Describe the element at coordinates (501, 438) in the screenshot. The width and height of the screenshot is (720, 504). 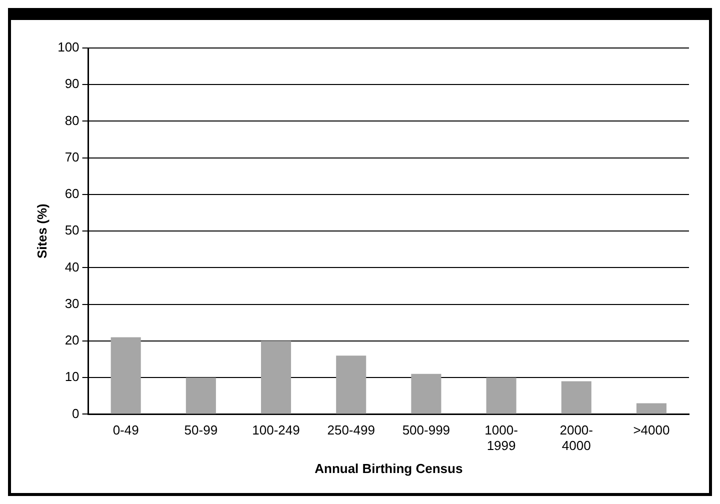
I see `x-tick-label: 1000-1999` at that location.